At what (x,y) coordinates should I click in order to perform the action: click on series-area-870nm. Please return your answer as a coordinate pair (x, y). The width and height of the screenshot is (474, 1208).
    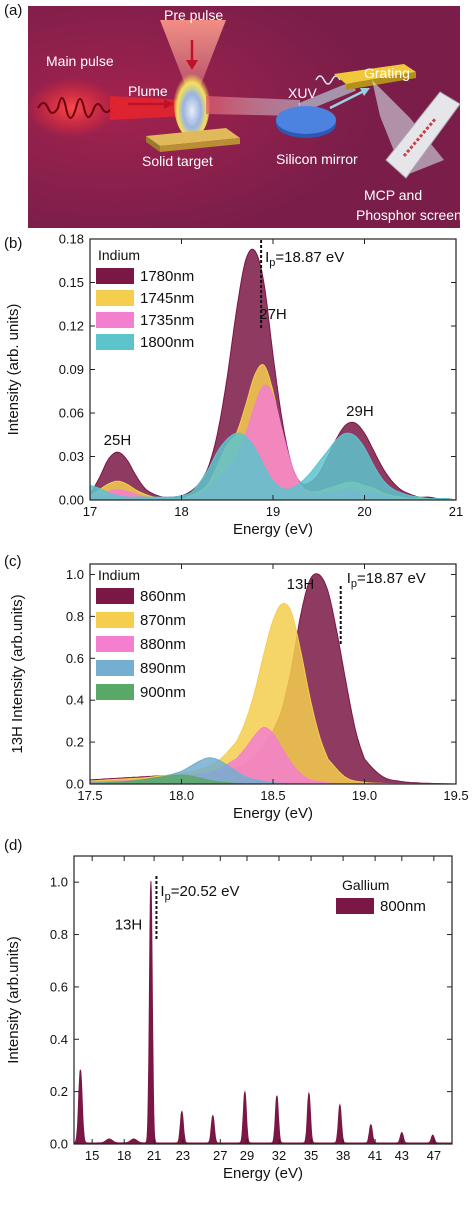
    Looking at the image, I should click on (272, 693).